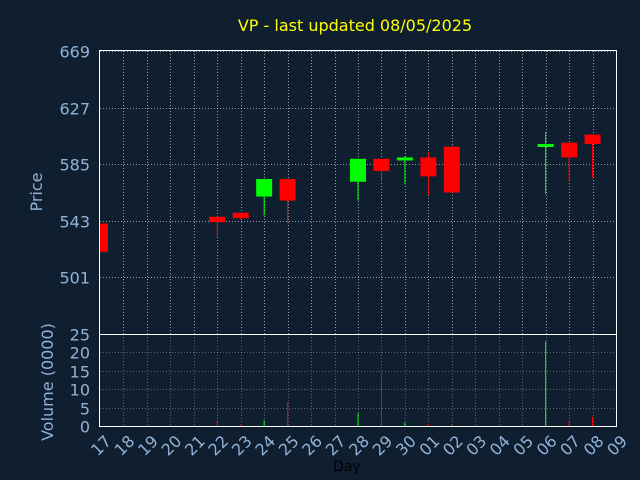  Describe the element at coordinates (617, 446) in the screenshot. I see `x-tick-label: 09` at that location.